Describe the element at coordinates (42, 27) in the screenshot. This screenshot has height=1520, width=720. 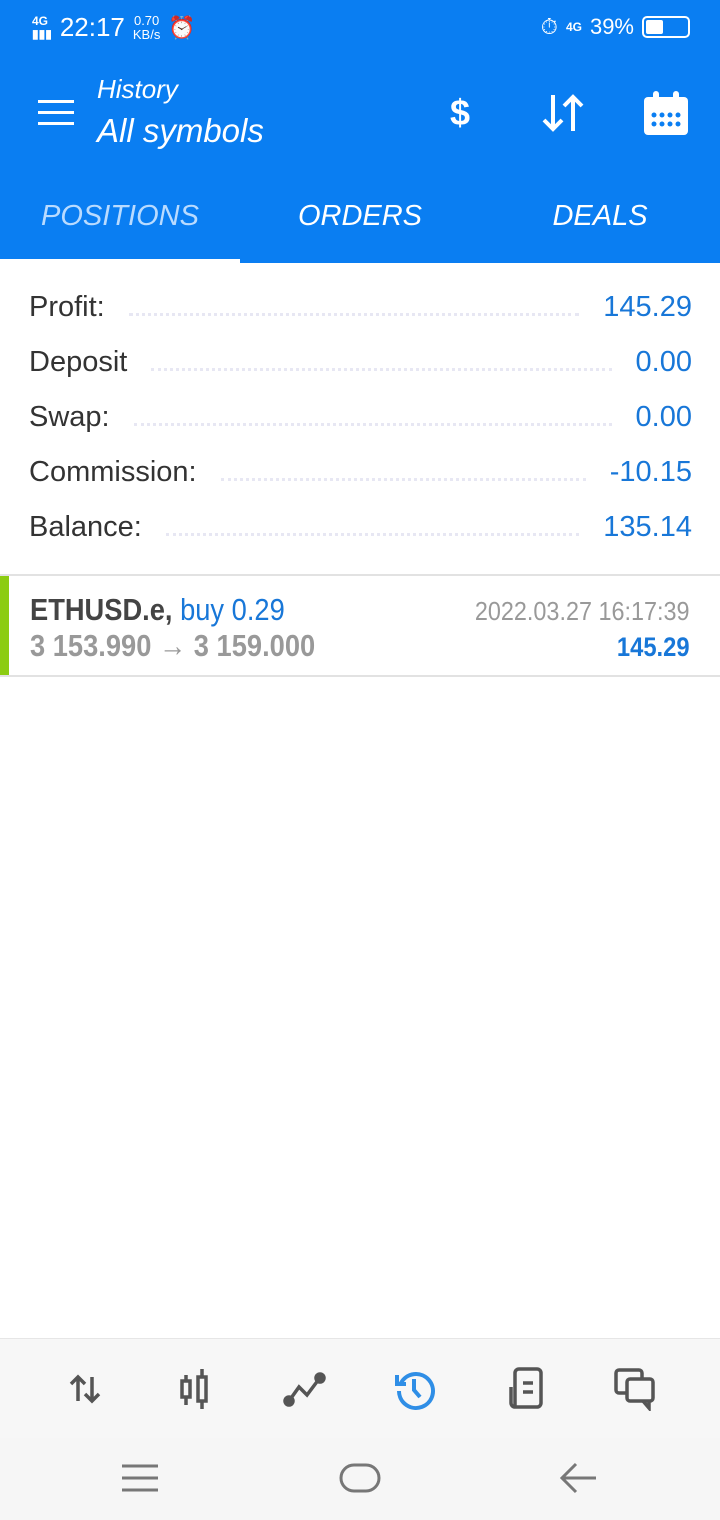
I see `signal-icon: 4G ▮▮▮` at that location.